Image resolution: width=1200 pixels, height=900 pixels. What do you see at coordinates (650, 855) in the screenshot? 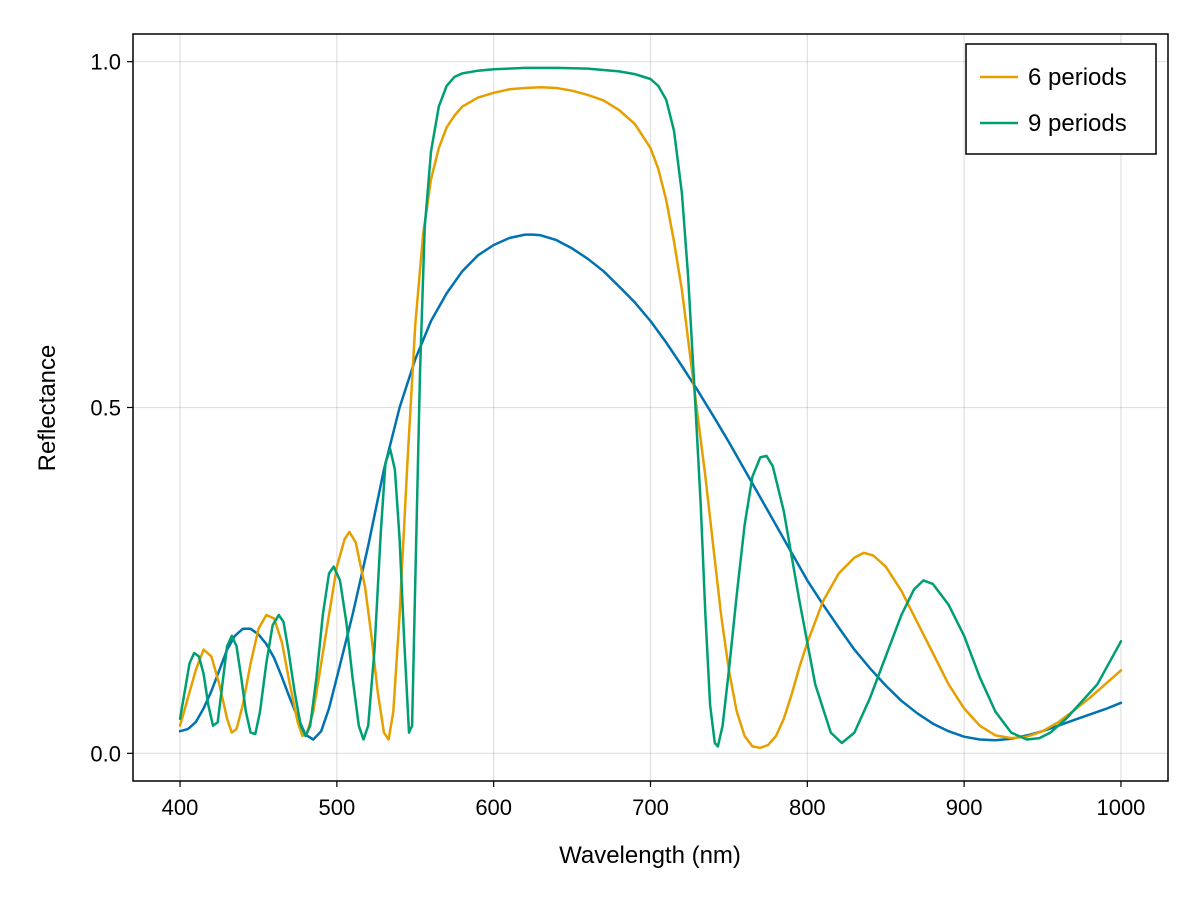
I see `x-axis-label: Wavelength (nm)` at bounding box center [650, 855].